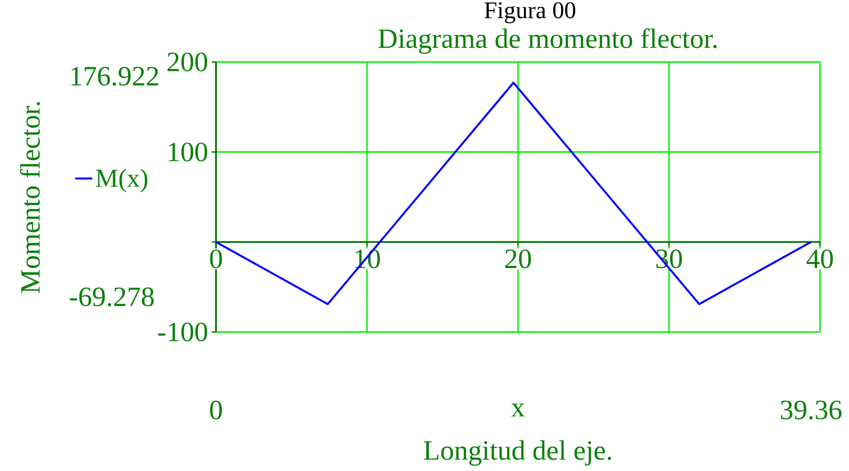  What do you see at coordinates (216, 258) in the screenshot?
I see `x-tick-label: 0` at bounding box center [216, 258].